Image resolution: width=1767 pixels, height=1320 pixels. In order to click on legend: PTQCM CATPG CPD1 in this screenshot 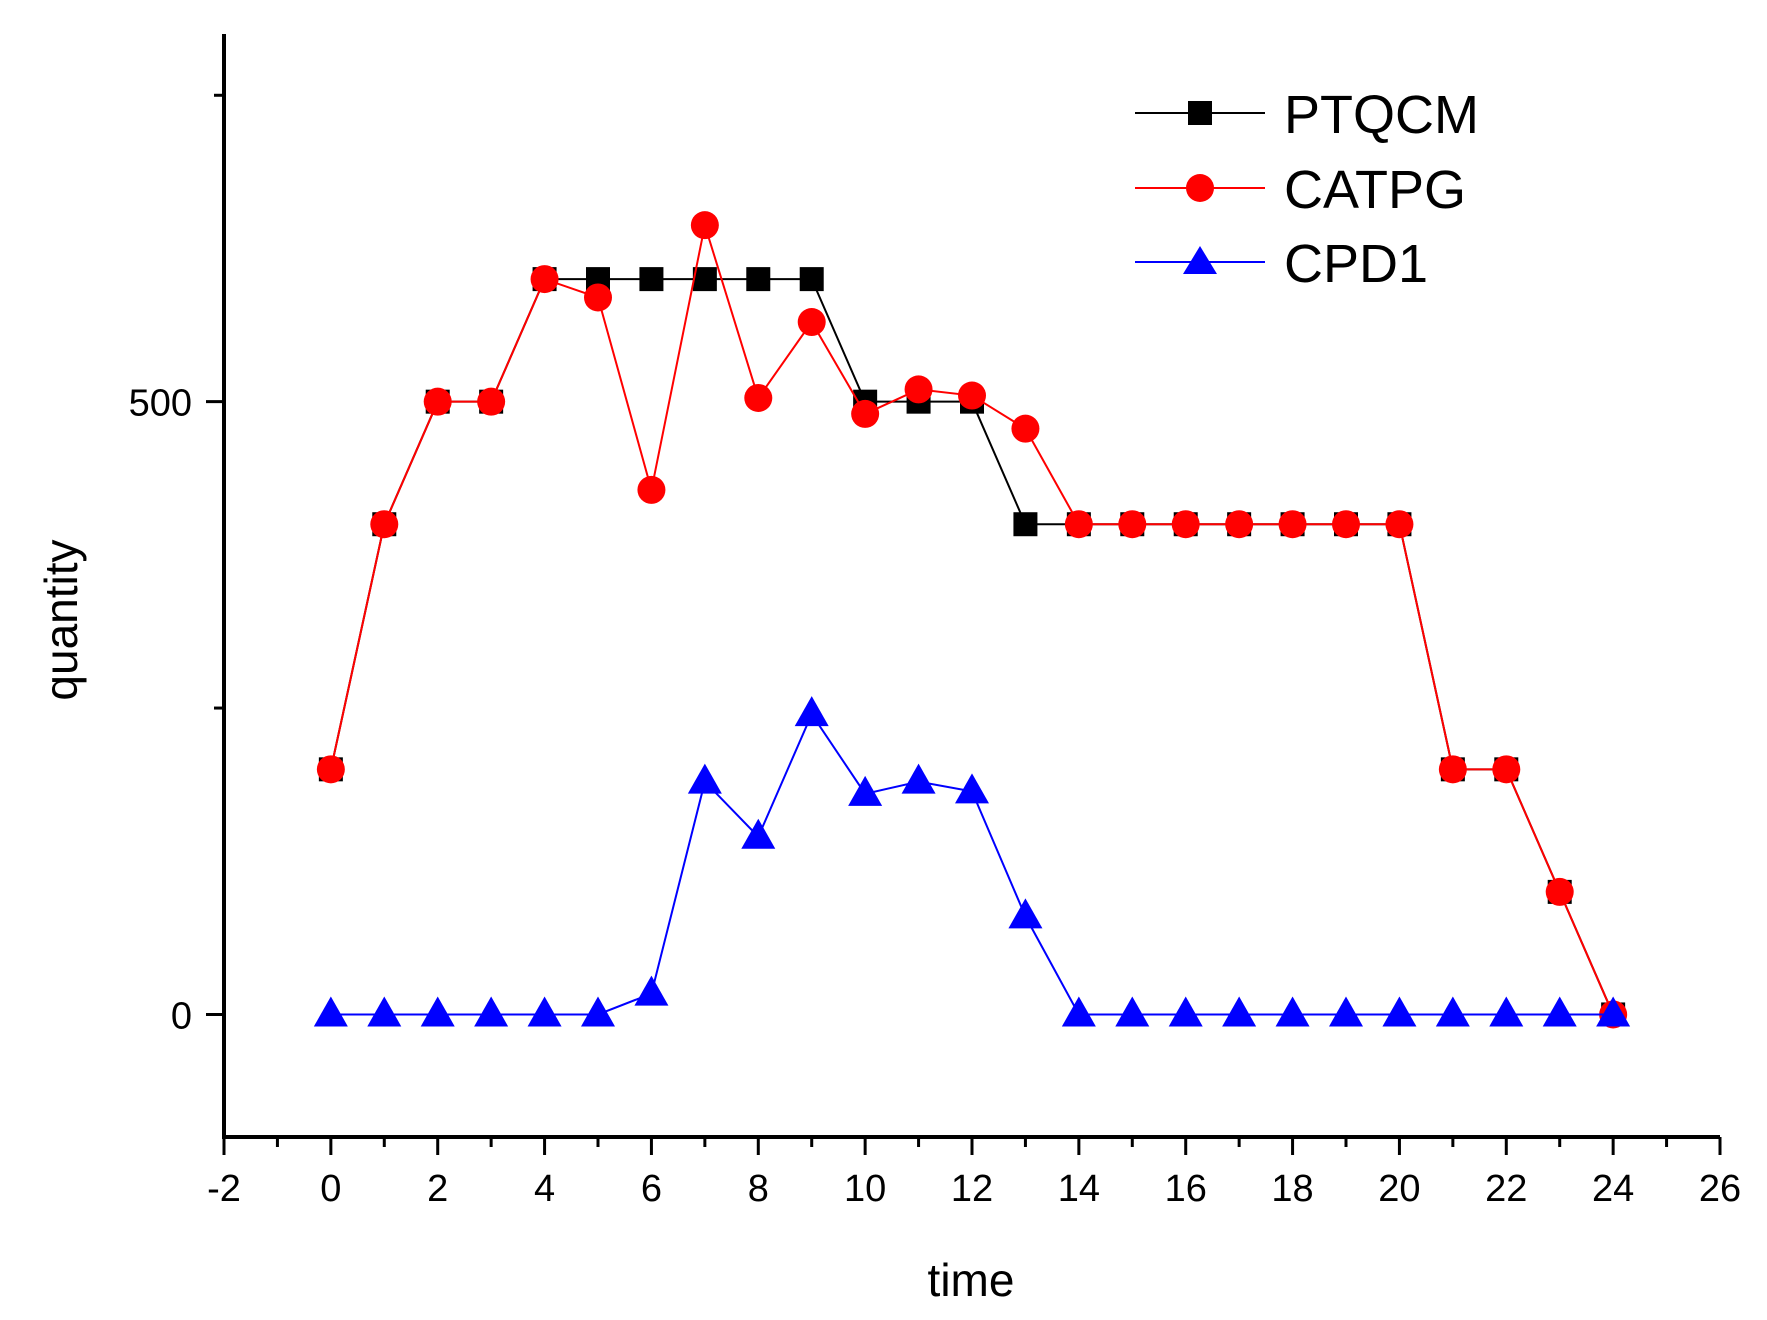, I will do `click(1307, 189)`.